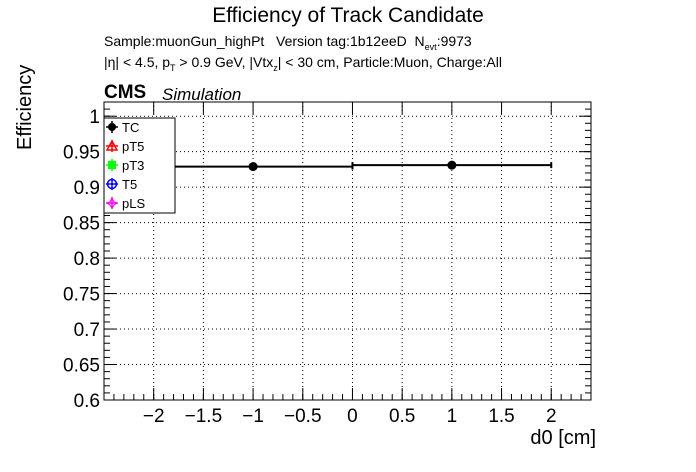 Image resolution: width=696 pixels, height=472 pixels. I want to click on nevt-value: :9973, so click(454, 41).